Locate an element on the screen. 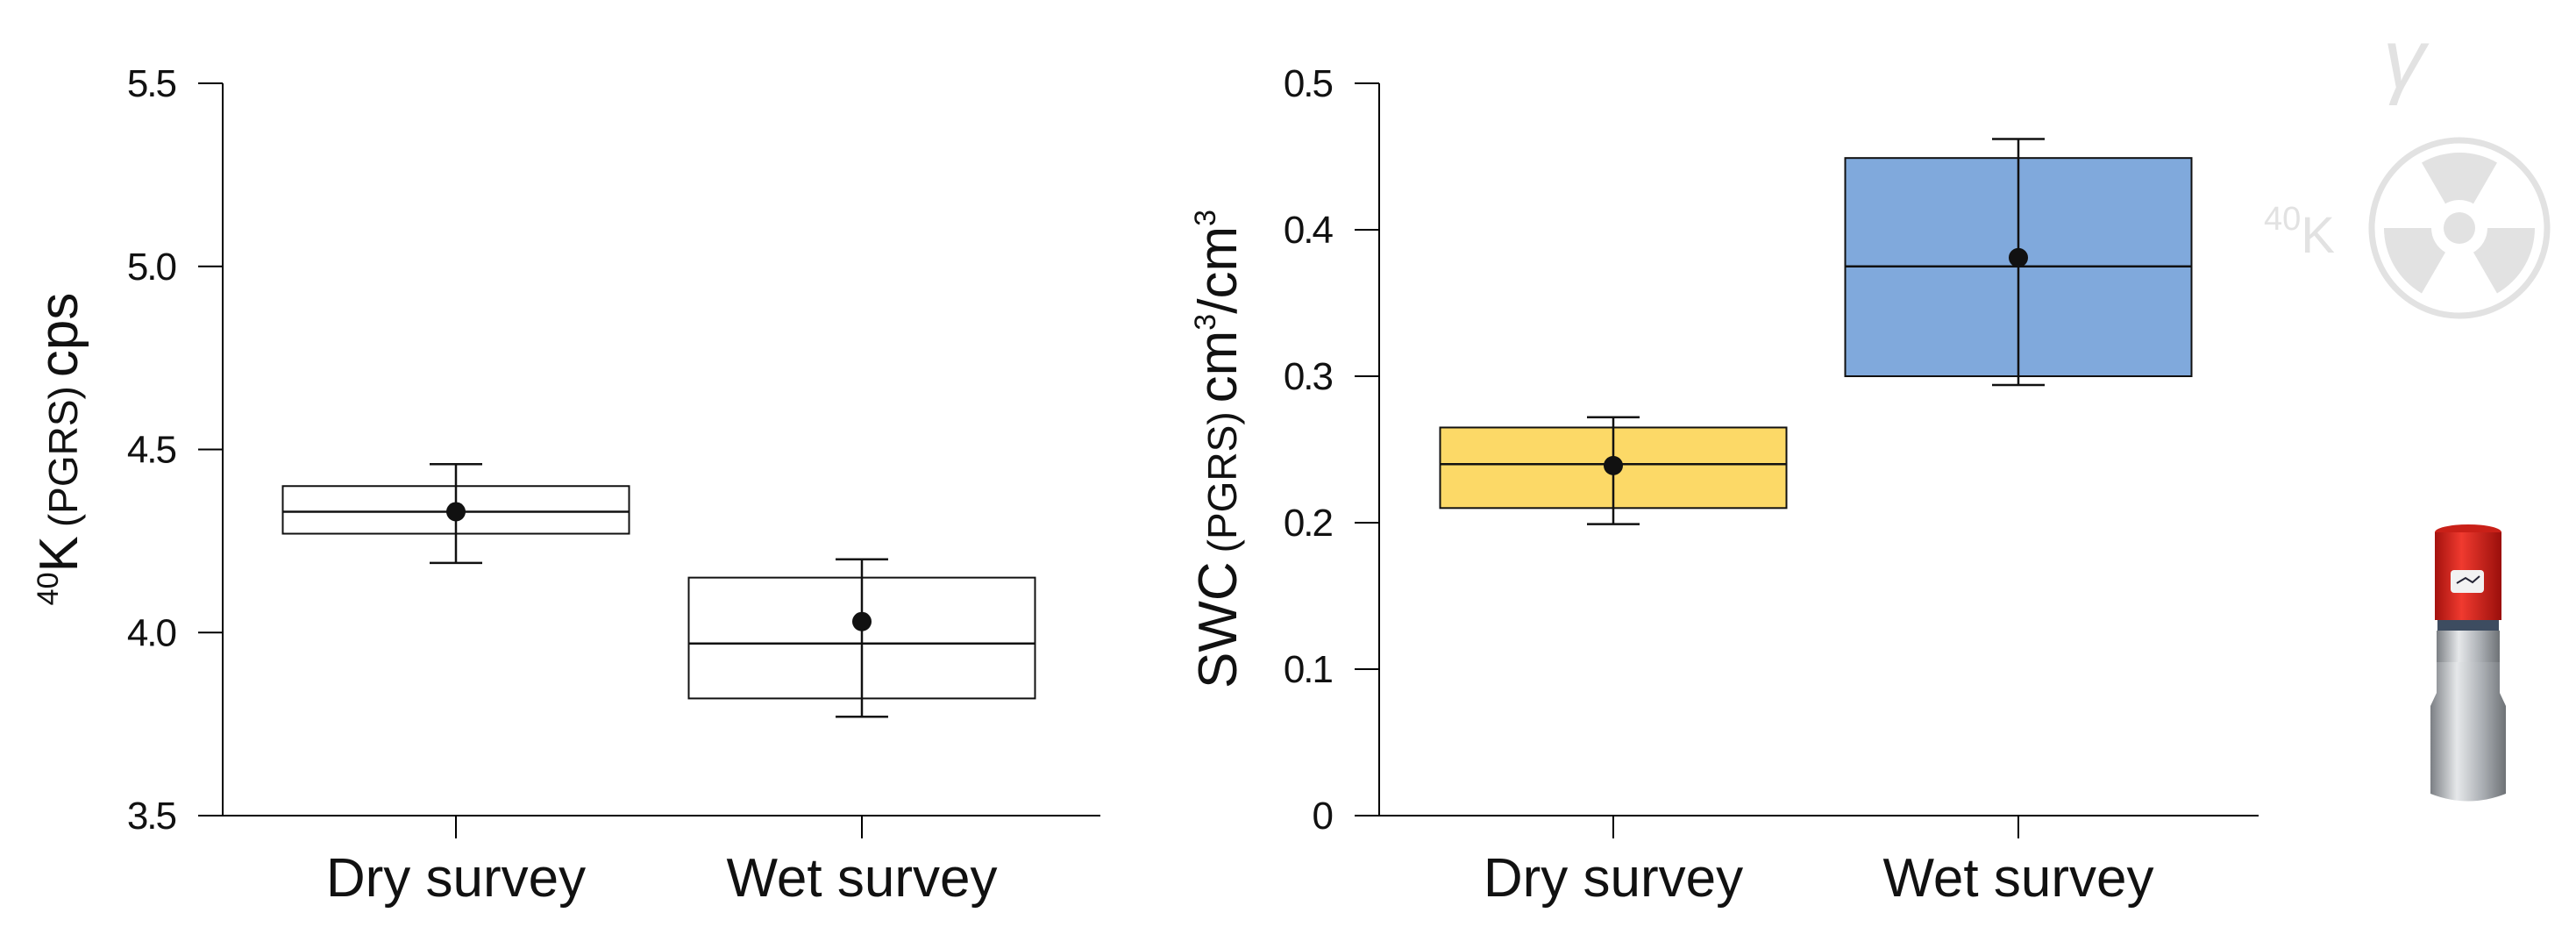 Image resolution: width=2576 pixels, height=927 pixels. radiation-symbol: γ 40K is located at coordinates (2407, 165).